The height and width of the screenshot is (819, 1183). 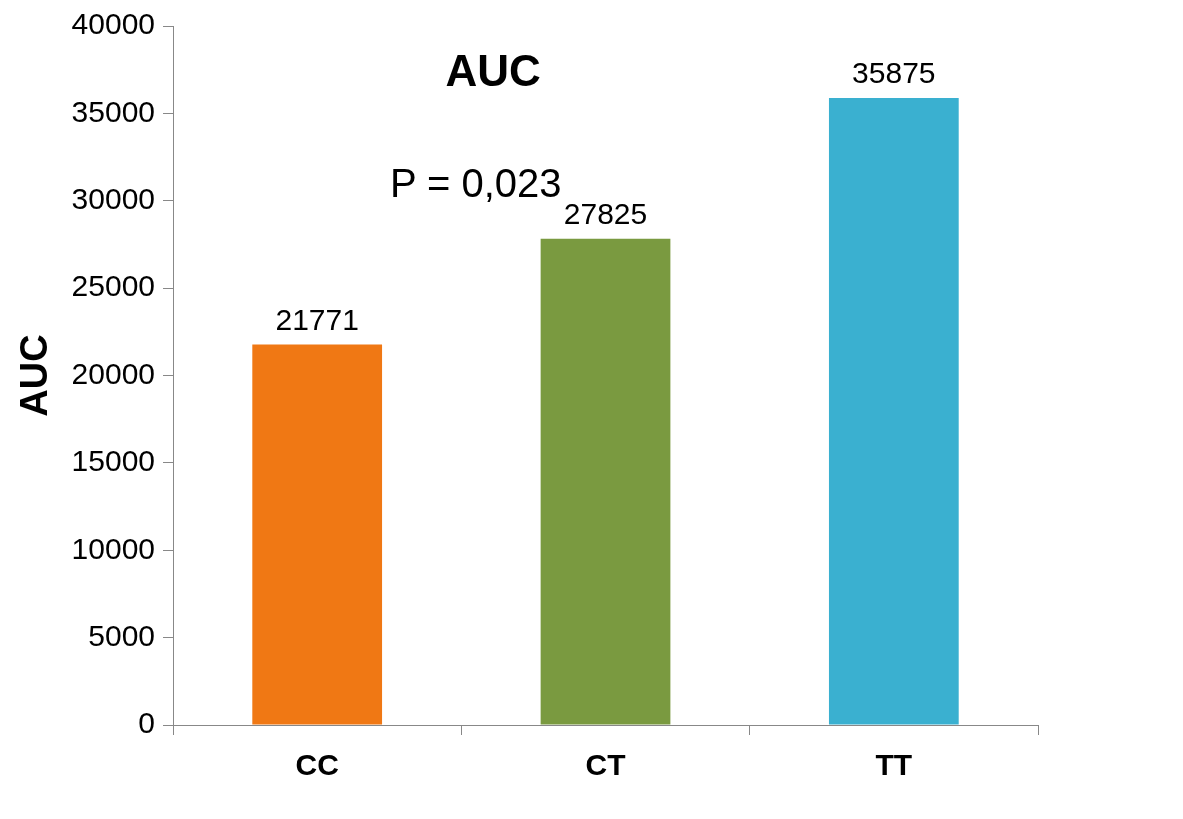 What do you see at coordinates (894, 73) in the screenshot?
I see `data-label: 35875` at bounding box center [894, 73].